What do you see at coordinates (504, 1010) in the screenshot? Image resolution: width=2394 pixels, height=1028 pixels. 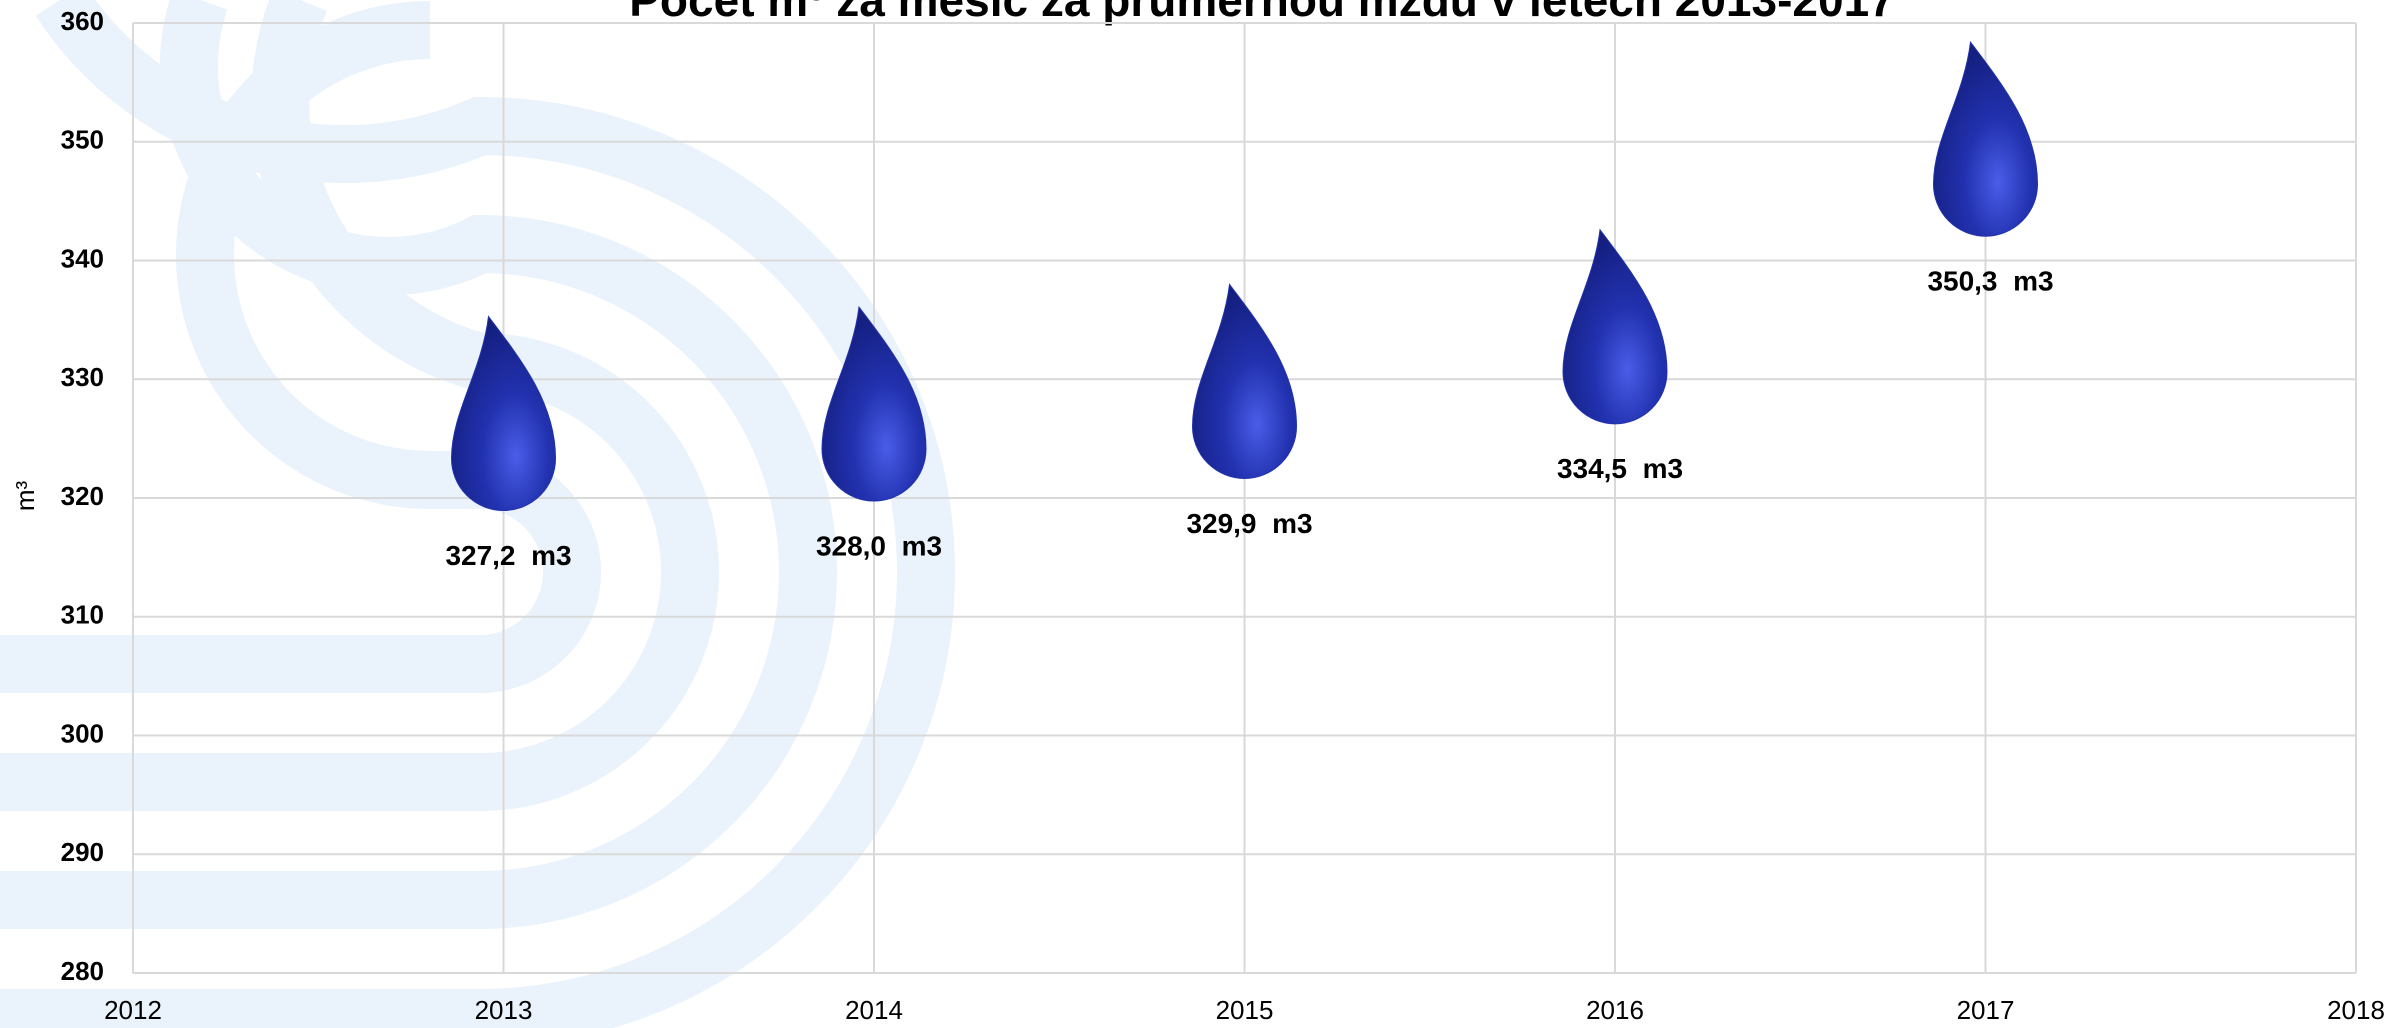 I see `x-tick-label: 2013` at bounding box center [504, 1010].